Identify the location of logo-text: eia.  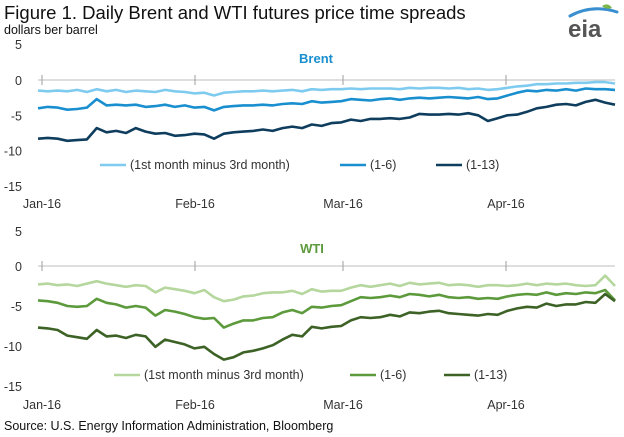
(585, 29).